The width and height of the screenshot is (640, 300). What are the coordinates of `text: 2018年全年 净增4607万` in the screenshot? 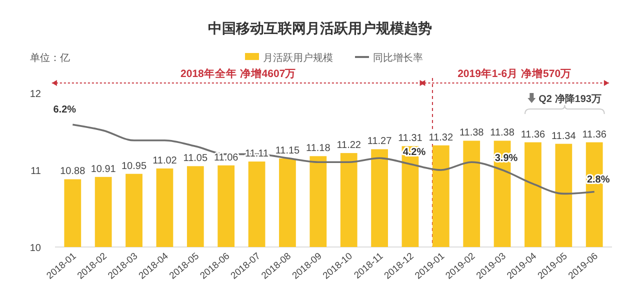 It's located at (238, 73).